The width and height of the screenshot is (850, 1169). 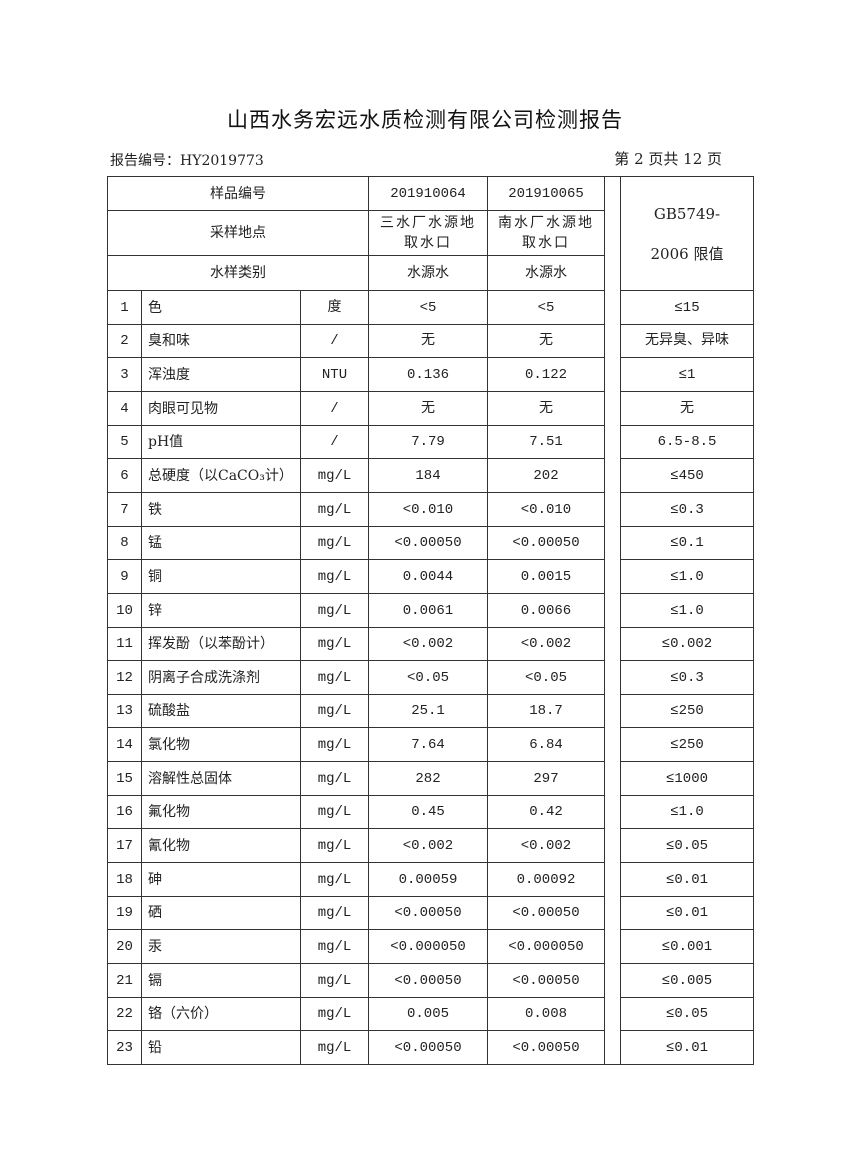 What do you see at coordinates (687, 341) in the screenshot?
I see `row-limit-text: 无异臭、异味` at bounding box center [687, 341].